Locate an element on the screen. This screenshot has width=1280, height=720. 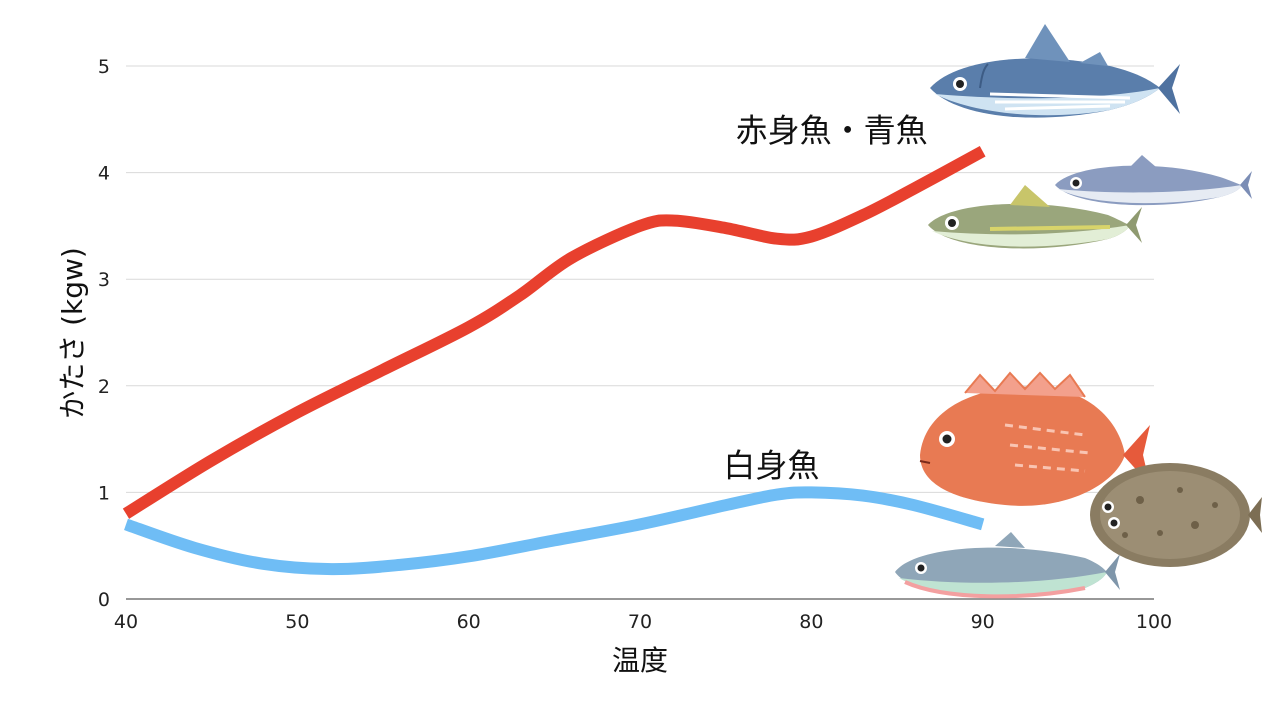
y-tick-label: 0 is located at coordinates (104, 600).